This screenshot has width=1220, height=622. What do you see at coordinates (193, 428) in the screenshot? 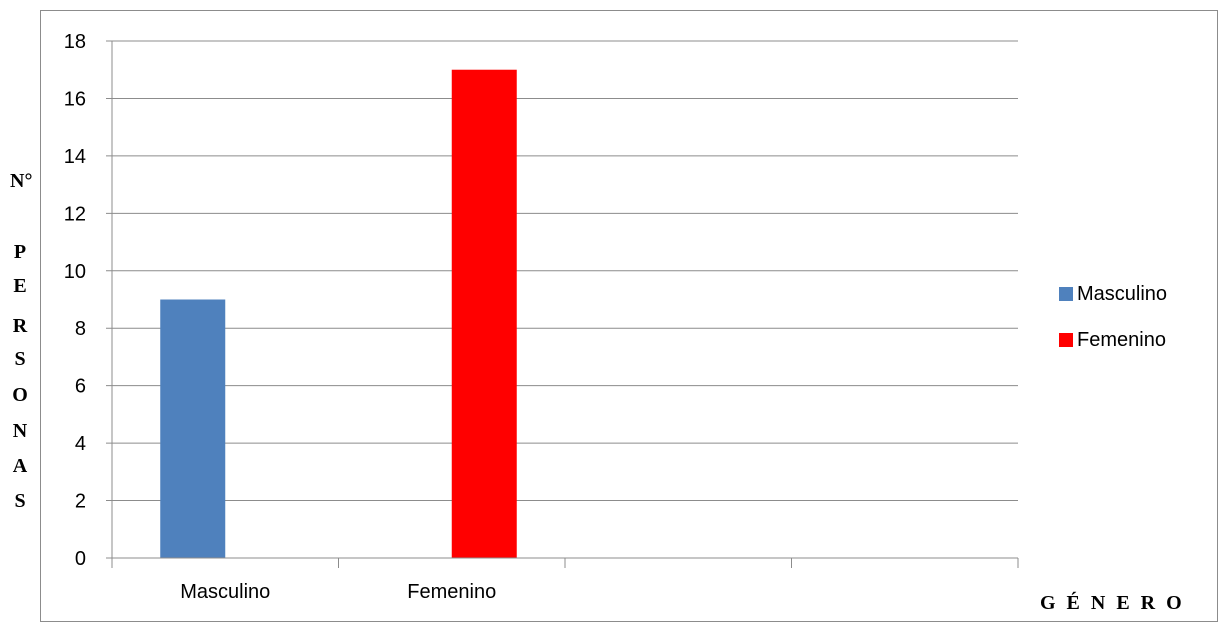
I see `bar-masculino` at bounding box center [193, 428].